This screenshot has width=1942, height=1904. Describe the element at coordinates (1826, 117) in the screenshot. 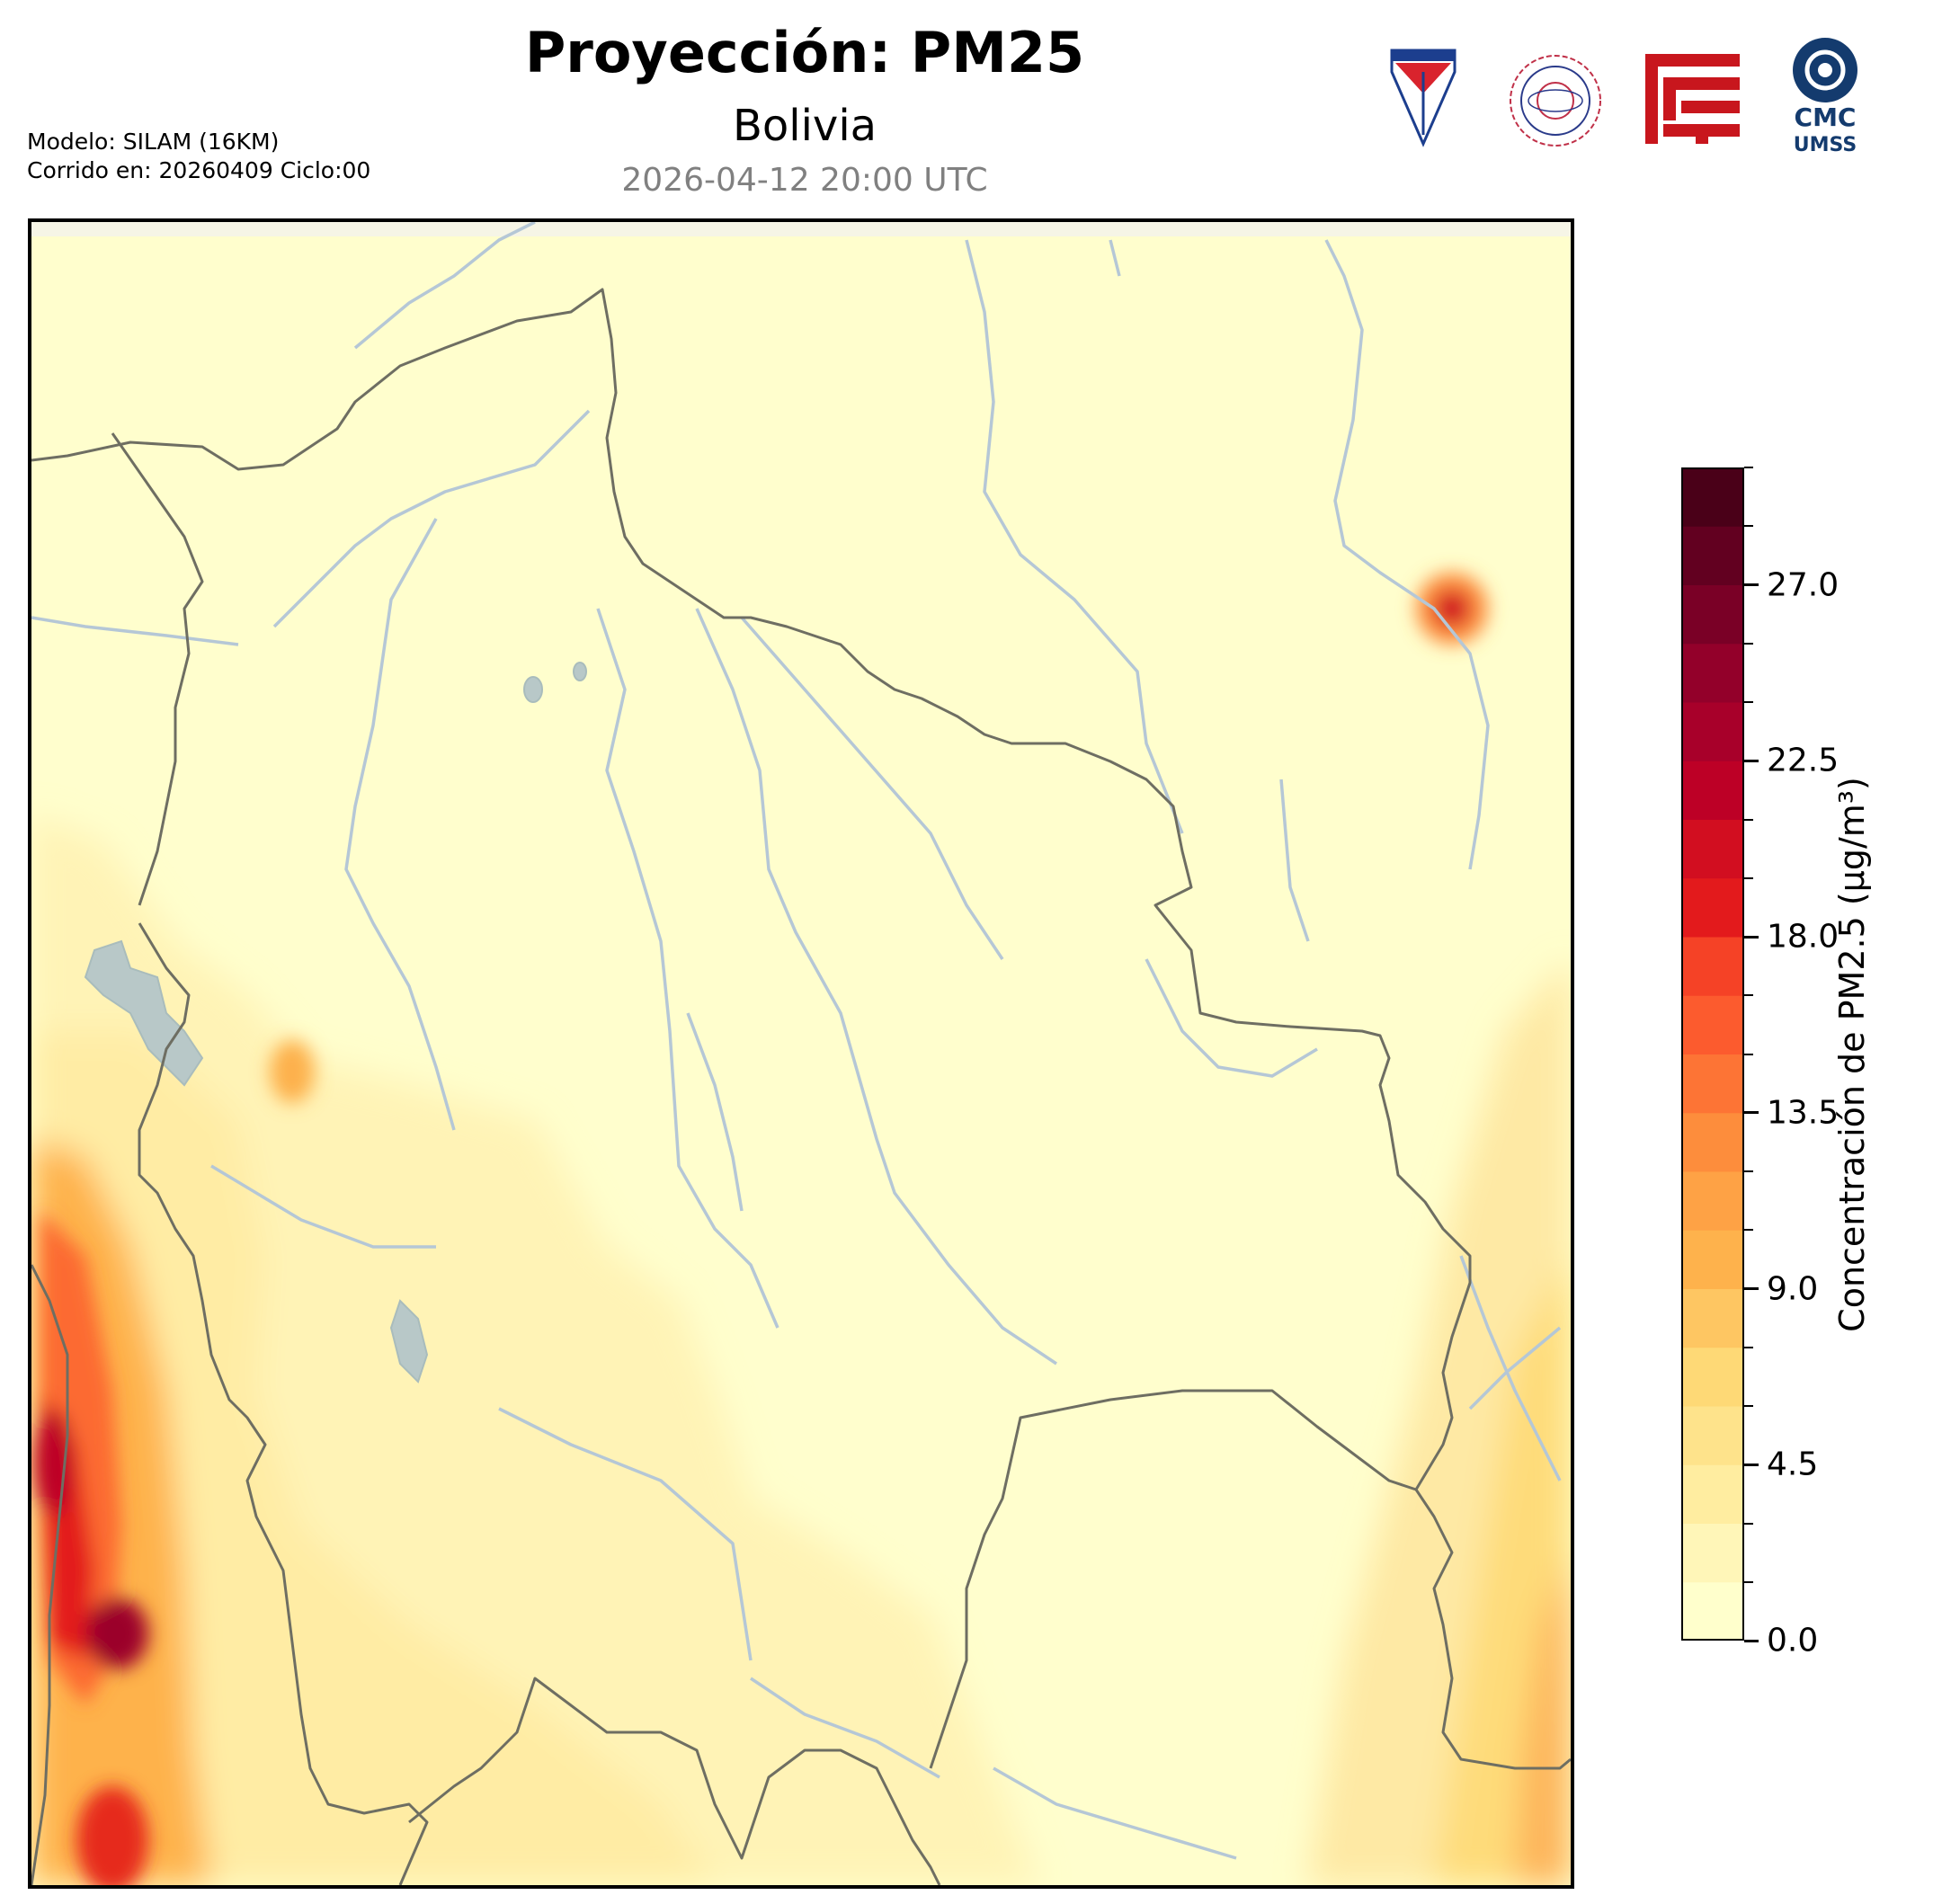

I see `cmc-text: CMC` at that location.